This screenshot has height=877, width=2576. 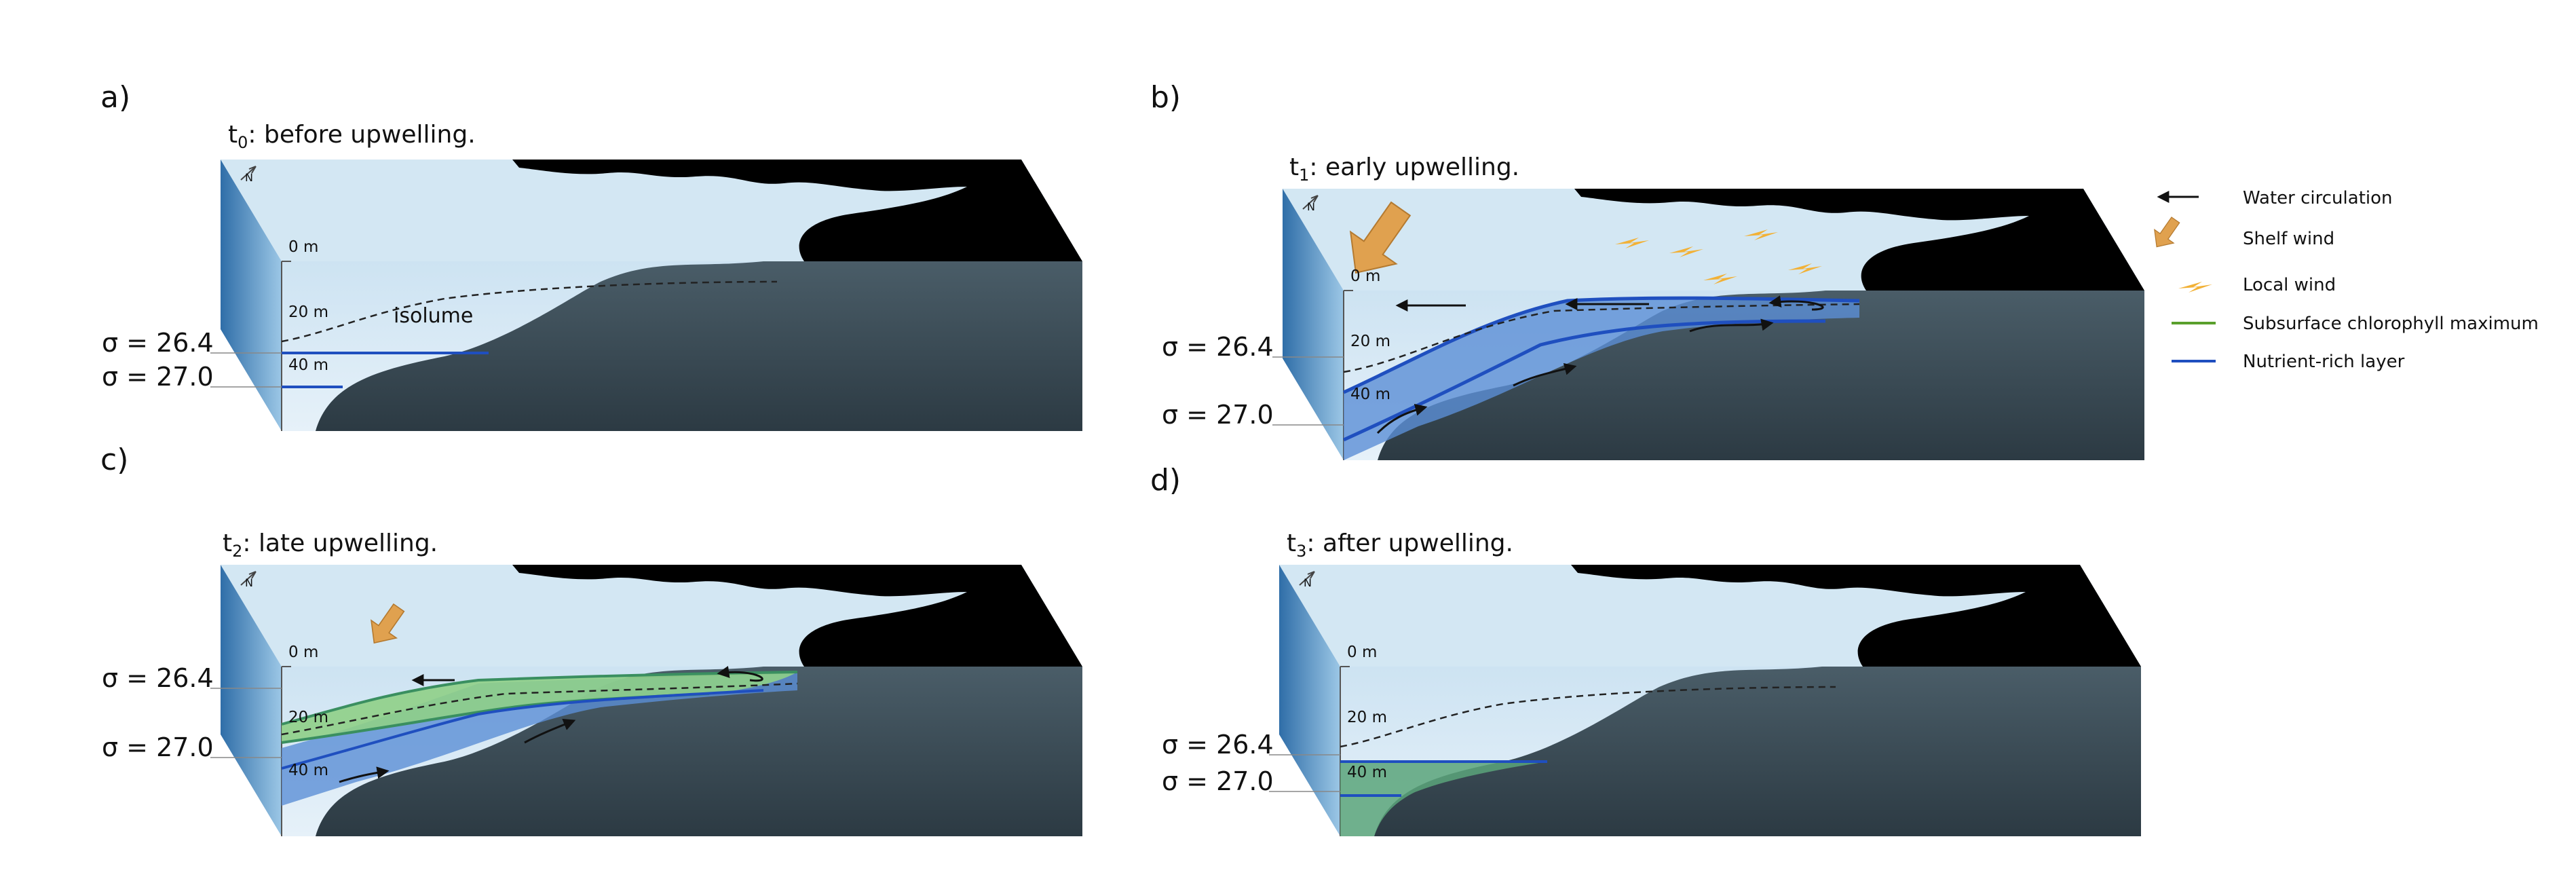 I want to click on legend-item-chlorophyll: Subsurface chlorophyll maximum, so click(x=2355, y=324).